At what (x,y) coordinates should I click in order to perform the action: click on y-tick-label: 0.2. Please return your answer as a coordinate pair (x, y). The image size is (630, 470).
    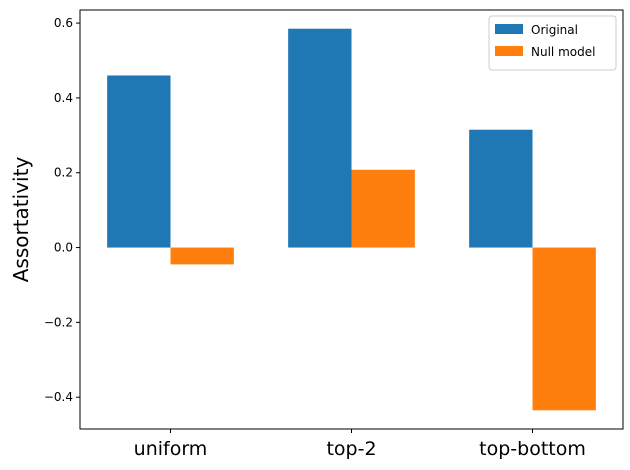
    Looking at the image, I should click on (63, 173).